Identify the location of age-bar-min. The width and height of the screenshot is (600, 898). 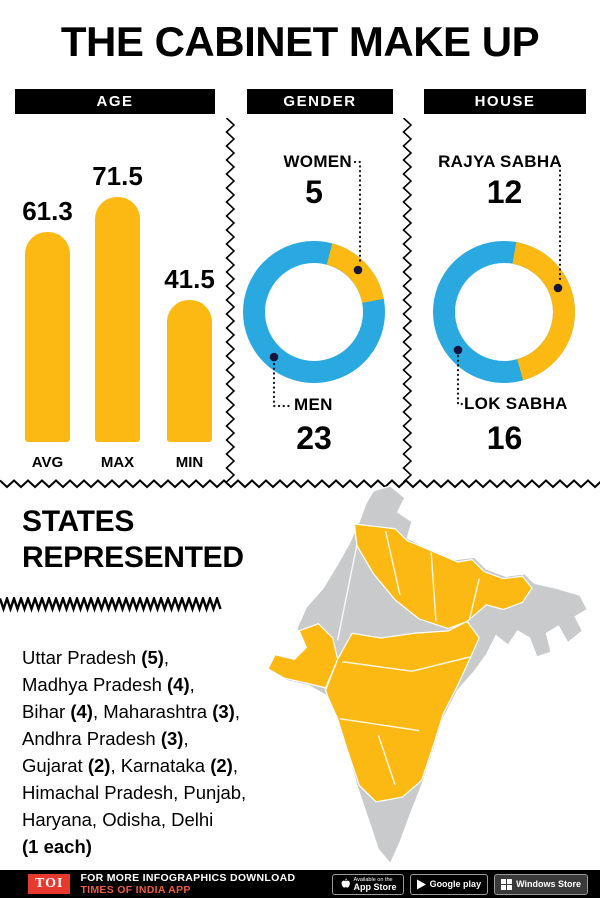
(189, 371).